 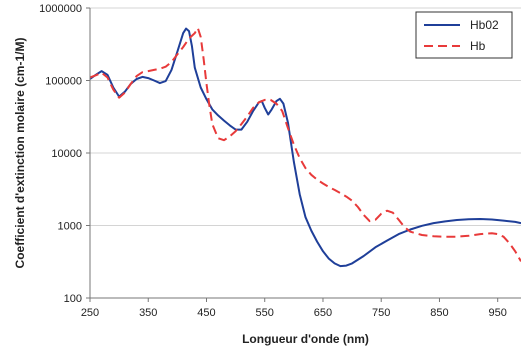 What do you see at coordinates (498, 313) in the screenshot?
I see `x-tick-label-7: 950` at bounding box center [498, 313].